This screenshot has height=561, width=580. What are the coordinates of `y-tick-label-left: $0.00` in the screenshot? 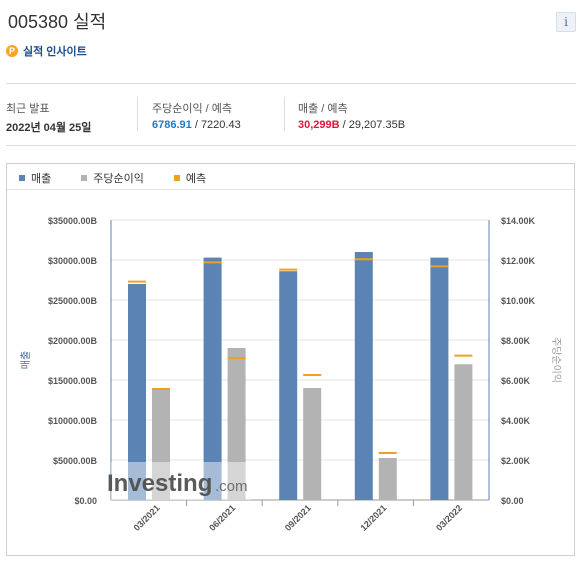 It's located at (85, 501).